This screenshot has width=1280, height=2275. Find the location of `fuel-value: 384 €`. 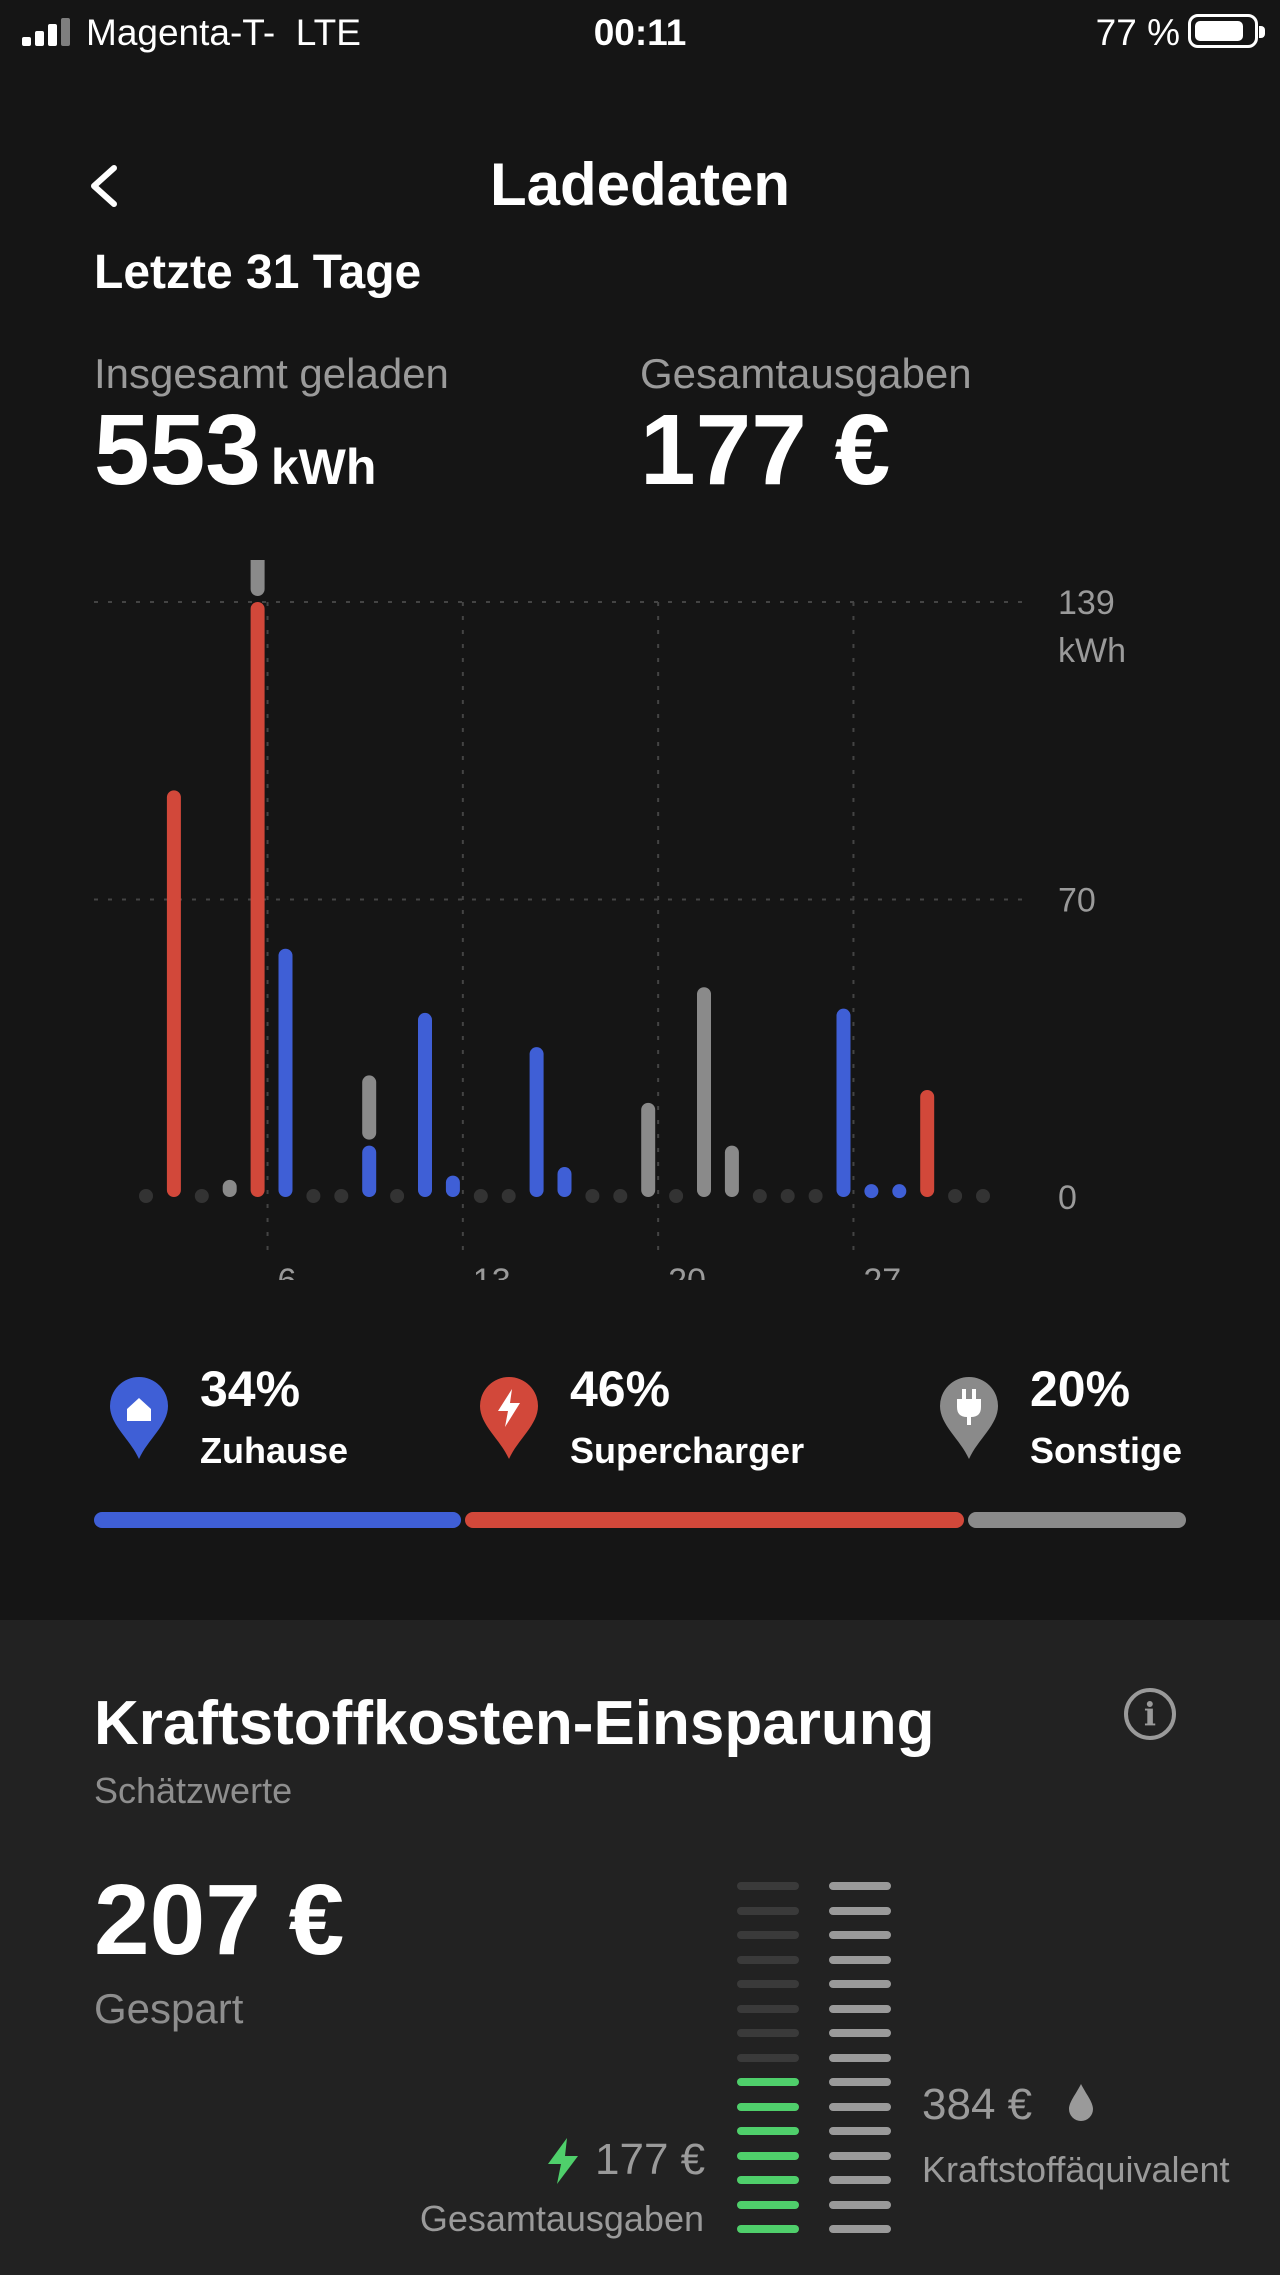

fuel-value: 384 € is located at coordinates (977, 2104).